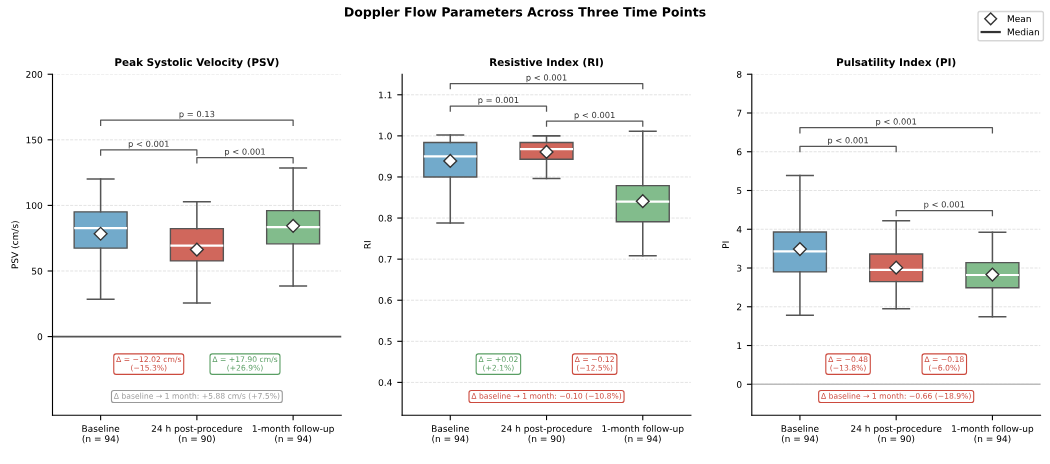  I want to click on text: Doppler Flow Parameters Across Three Time Points, so click(525, 13).